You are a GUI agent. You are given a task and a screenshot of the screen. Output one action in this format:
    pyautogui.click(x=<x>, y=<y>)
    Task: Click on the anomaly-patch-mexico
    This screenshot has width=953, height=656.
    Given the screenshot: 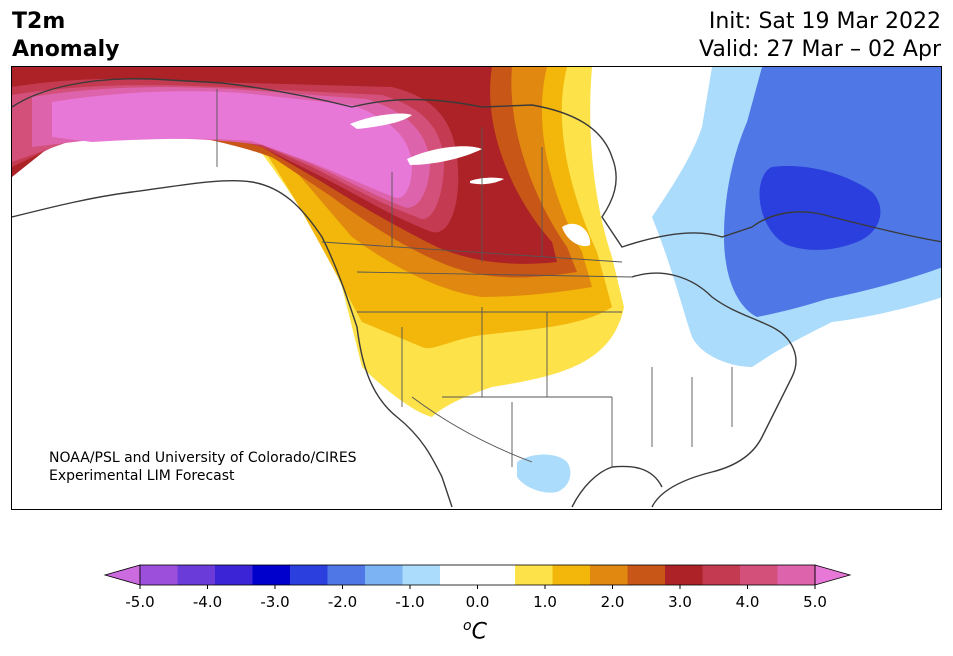 What is the action you would take?
    pyautogui.click(x=544, y=473)
    